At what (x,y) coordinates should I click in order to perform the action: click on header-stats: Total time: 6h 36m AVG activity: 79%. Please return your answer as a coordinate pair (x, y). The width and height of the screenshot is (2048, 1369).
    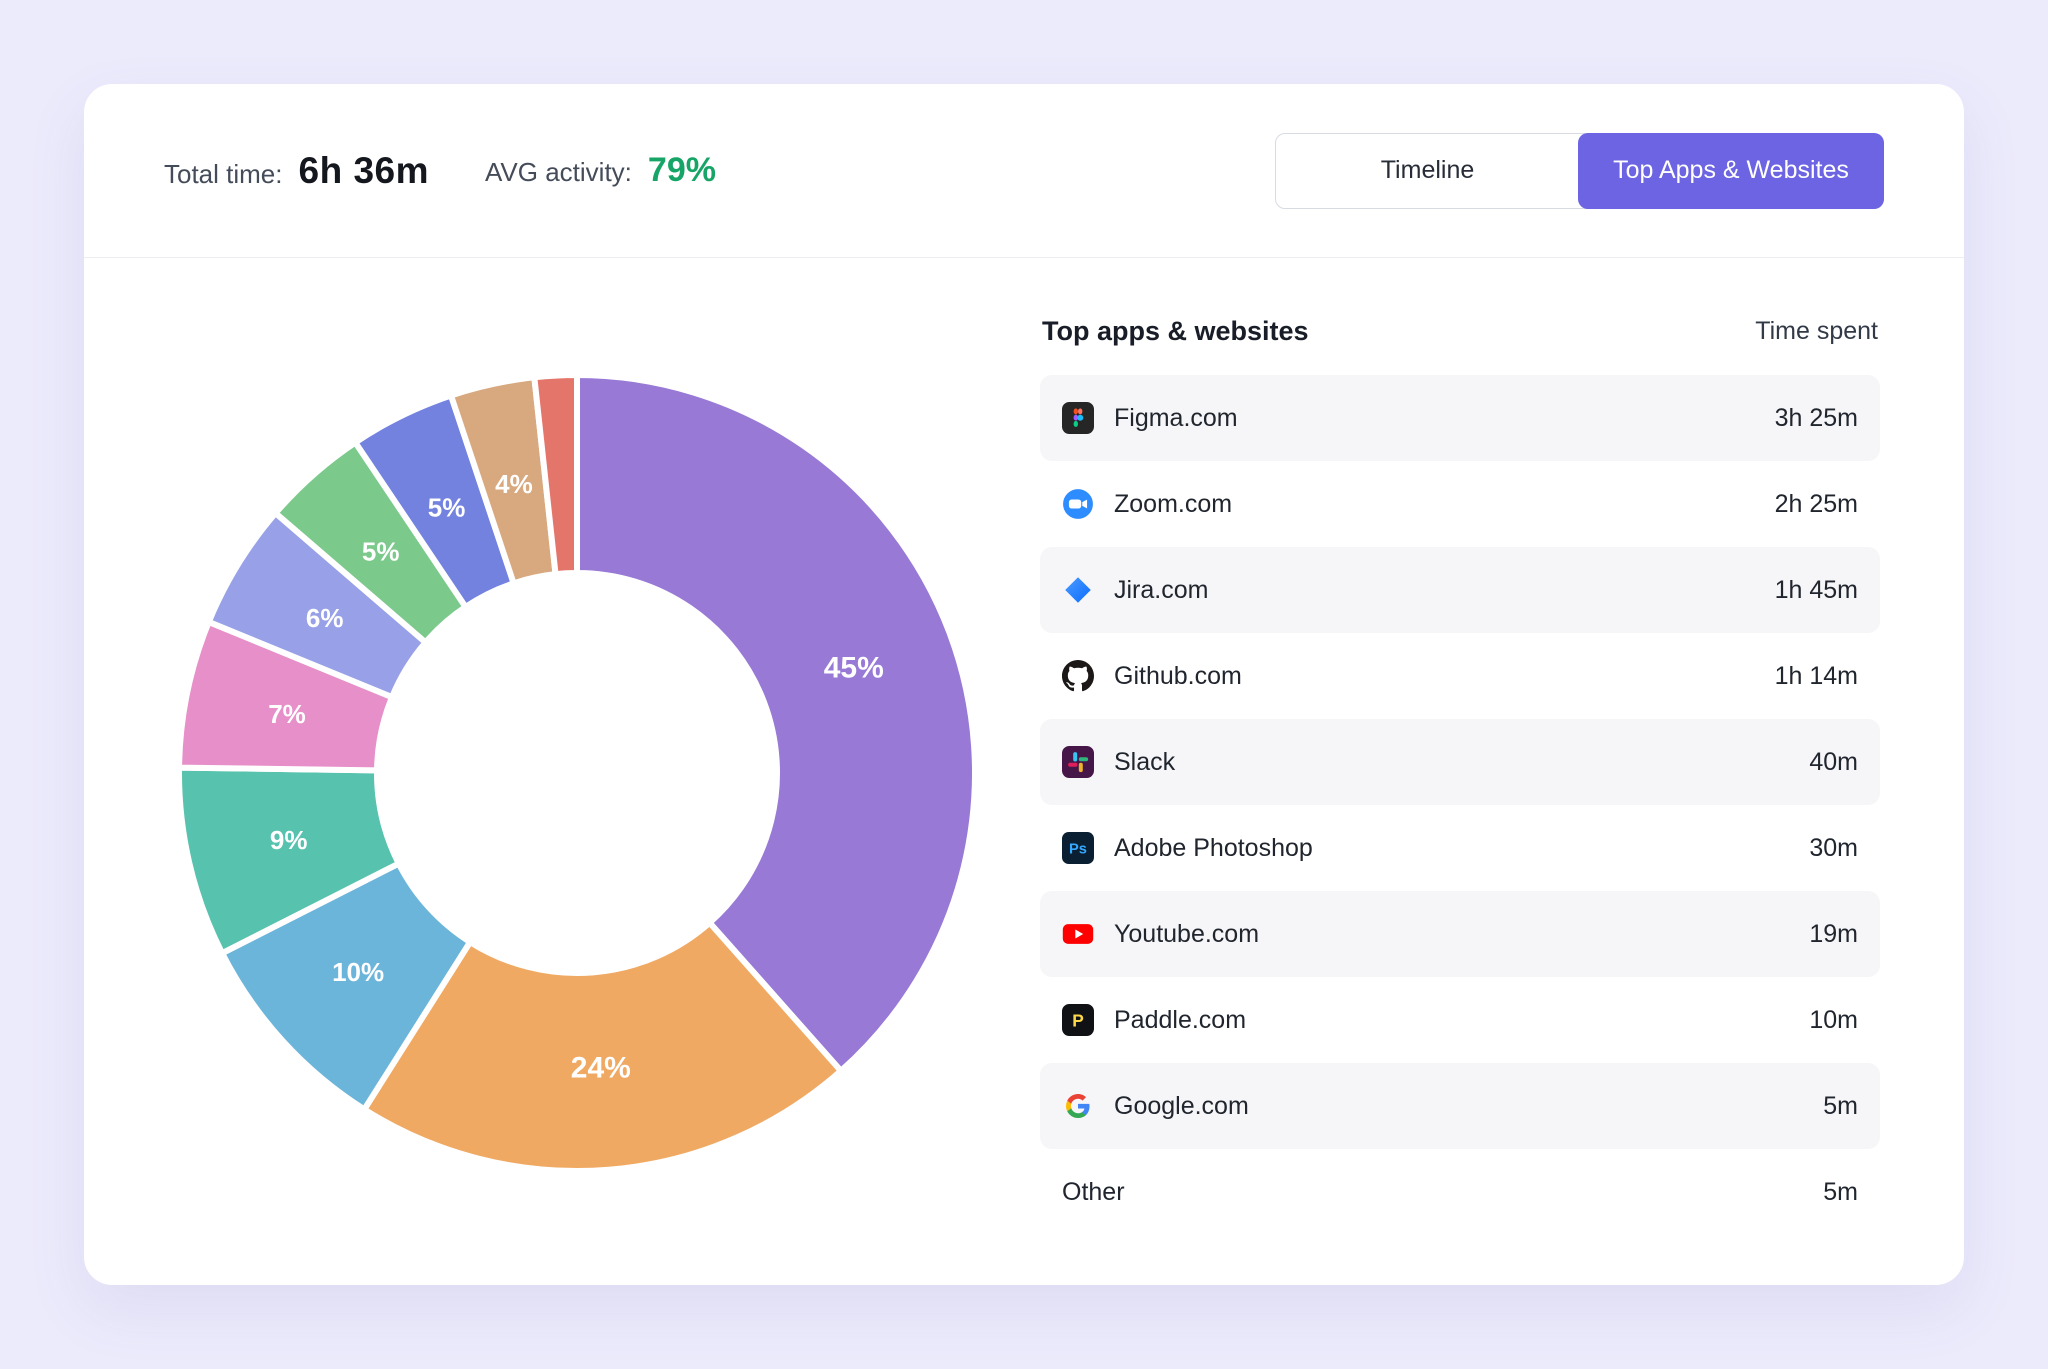
    Looking at the image, I should click on (440, 171).